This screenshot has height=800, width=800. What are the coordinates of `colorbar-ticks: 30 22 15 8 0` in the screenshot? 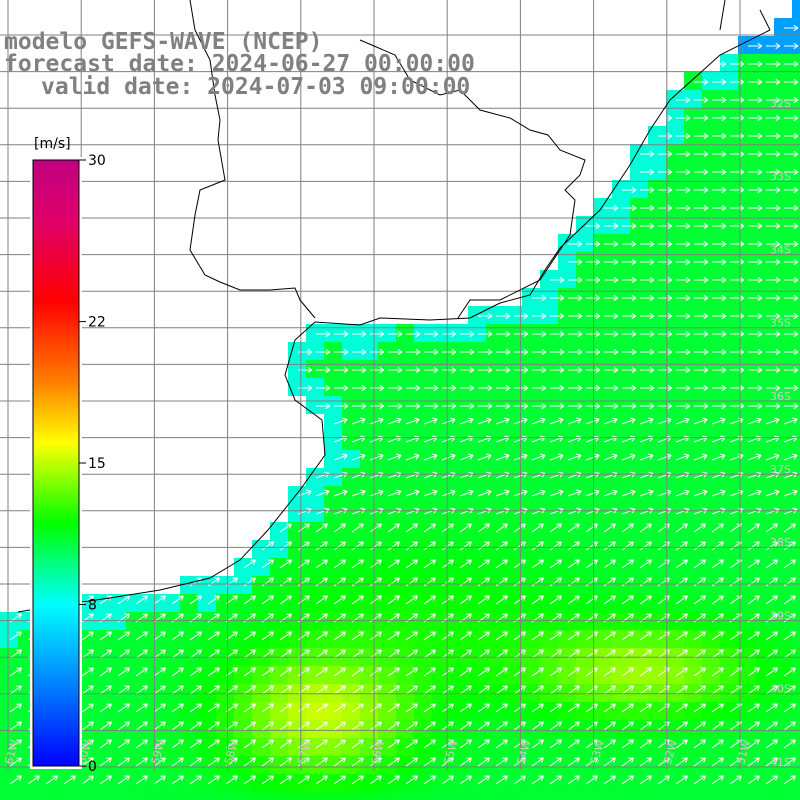 It's located at (92, 464).